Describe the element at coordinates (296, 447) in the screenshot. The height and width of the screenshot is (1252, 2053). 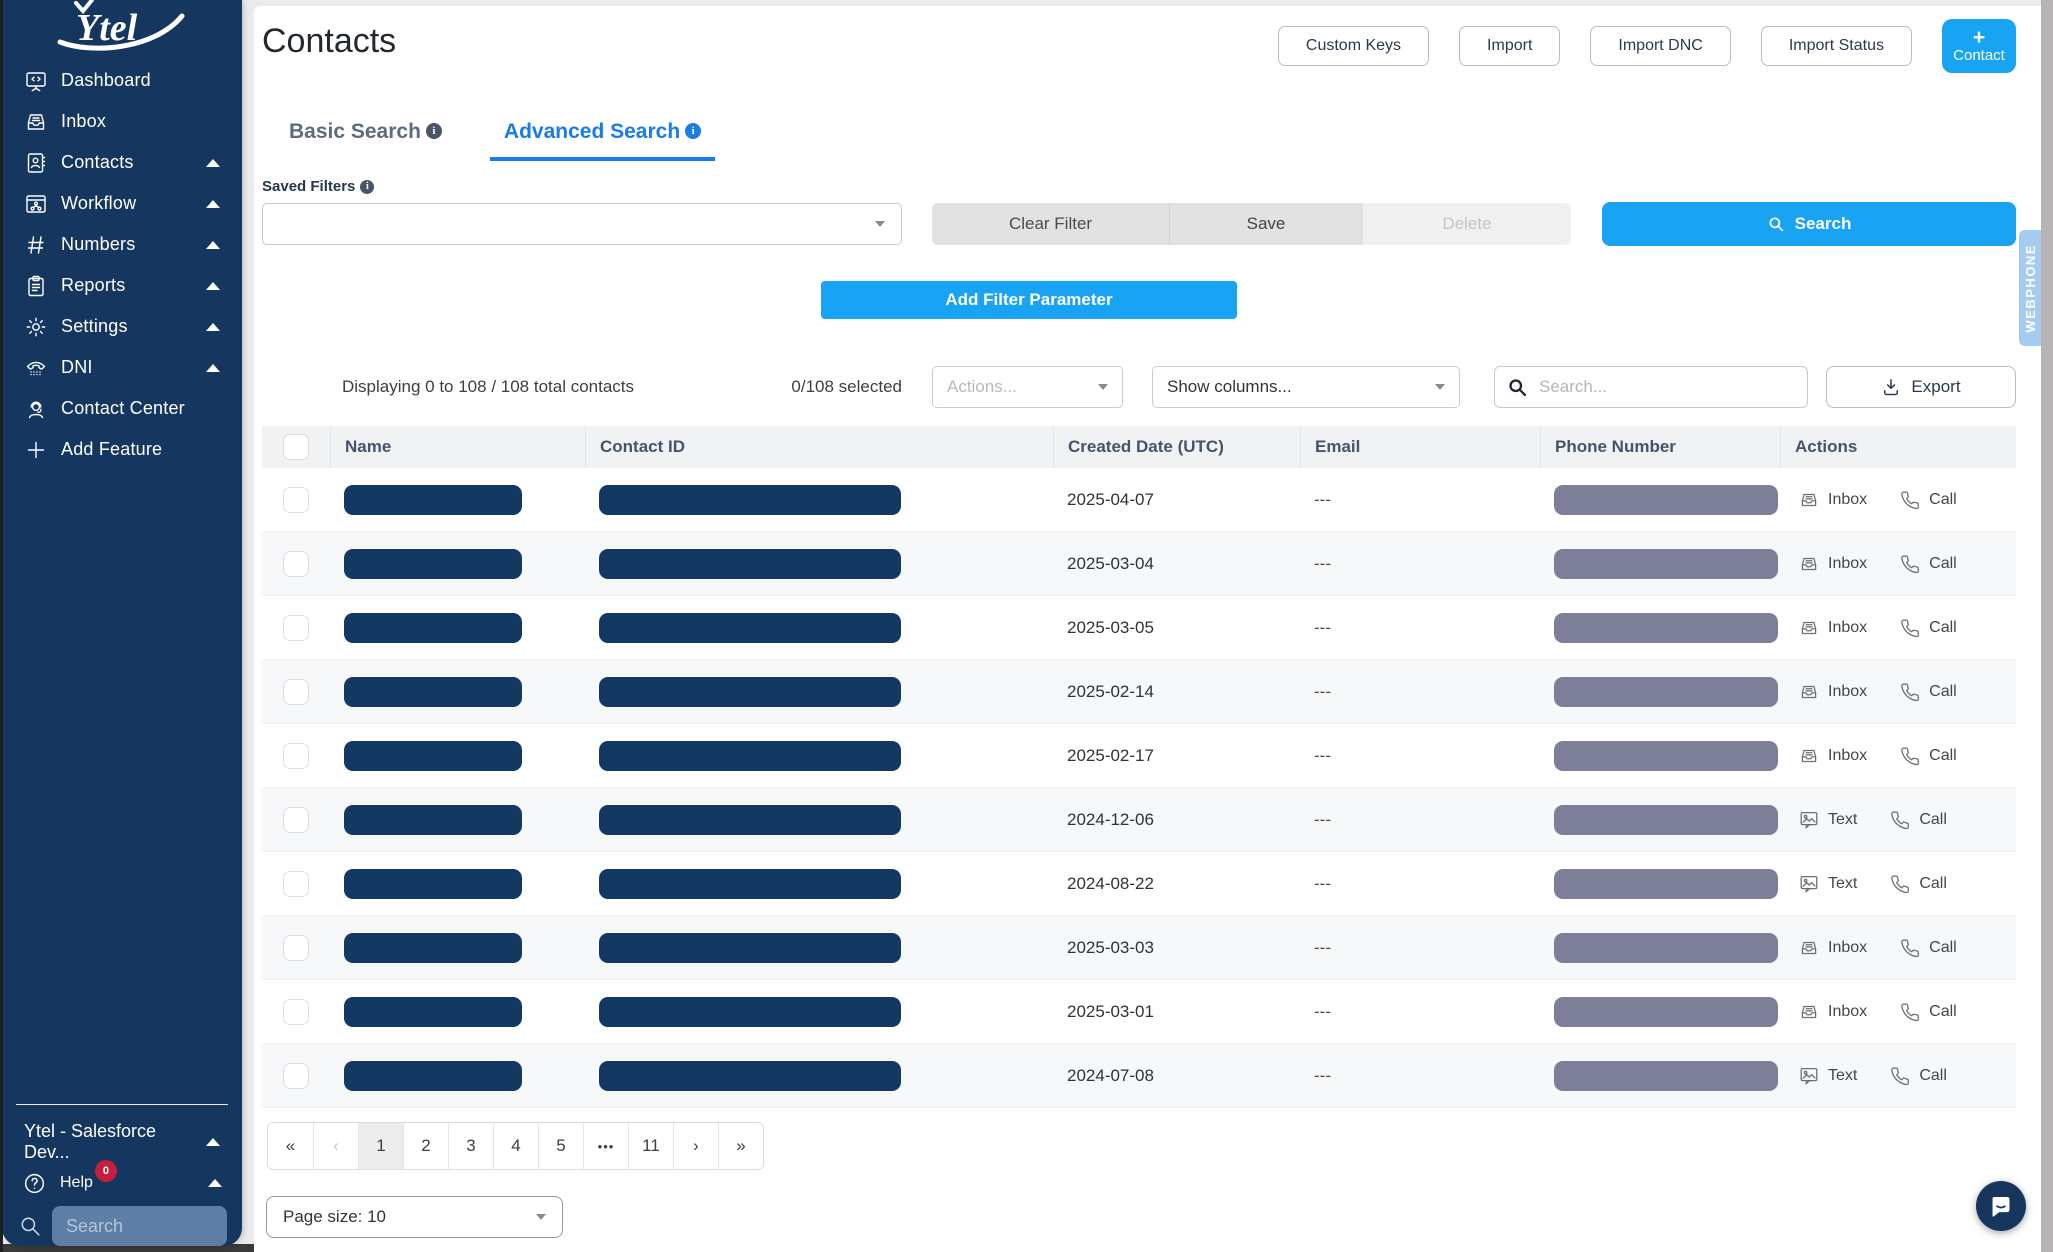
I see `select-all-checkbox` at that location.